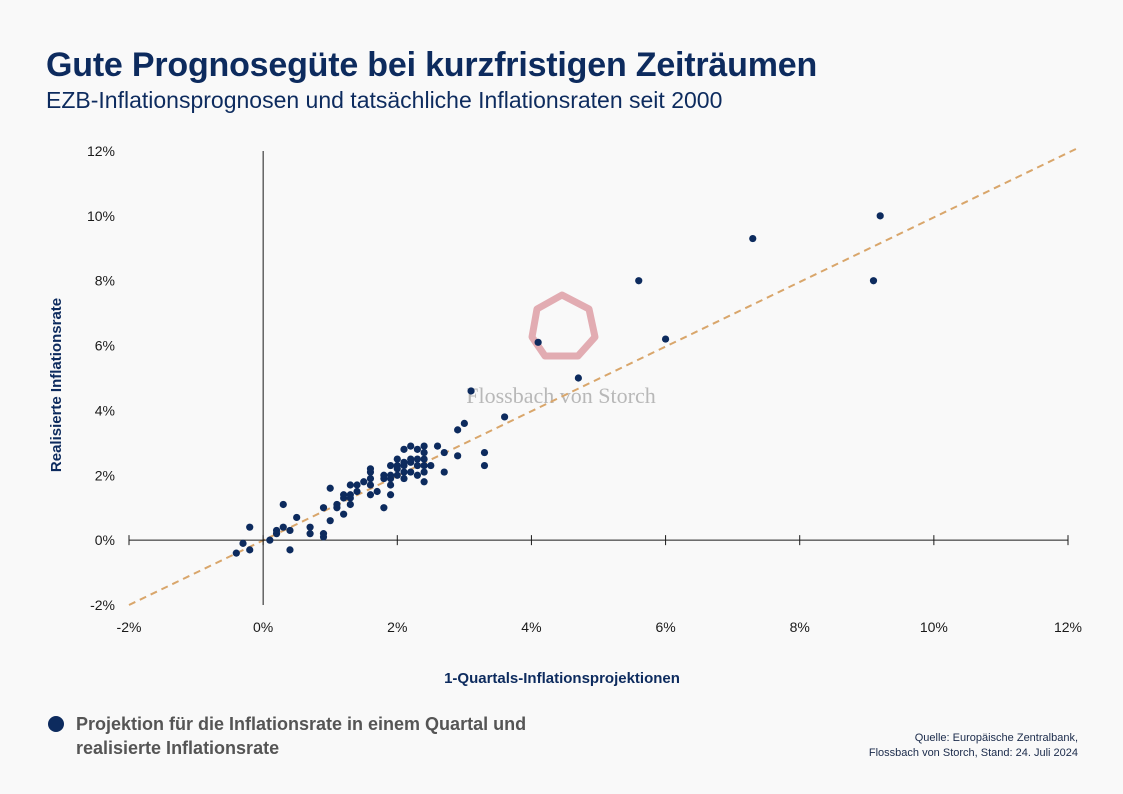  Describe the element at coordinates (105, 281) in the screenshot. I see `y-tick-label: 8%` at that location.